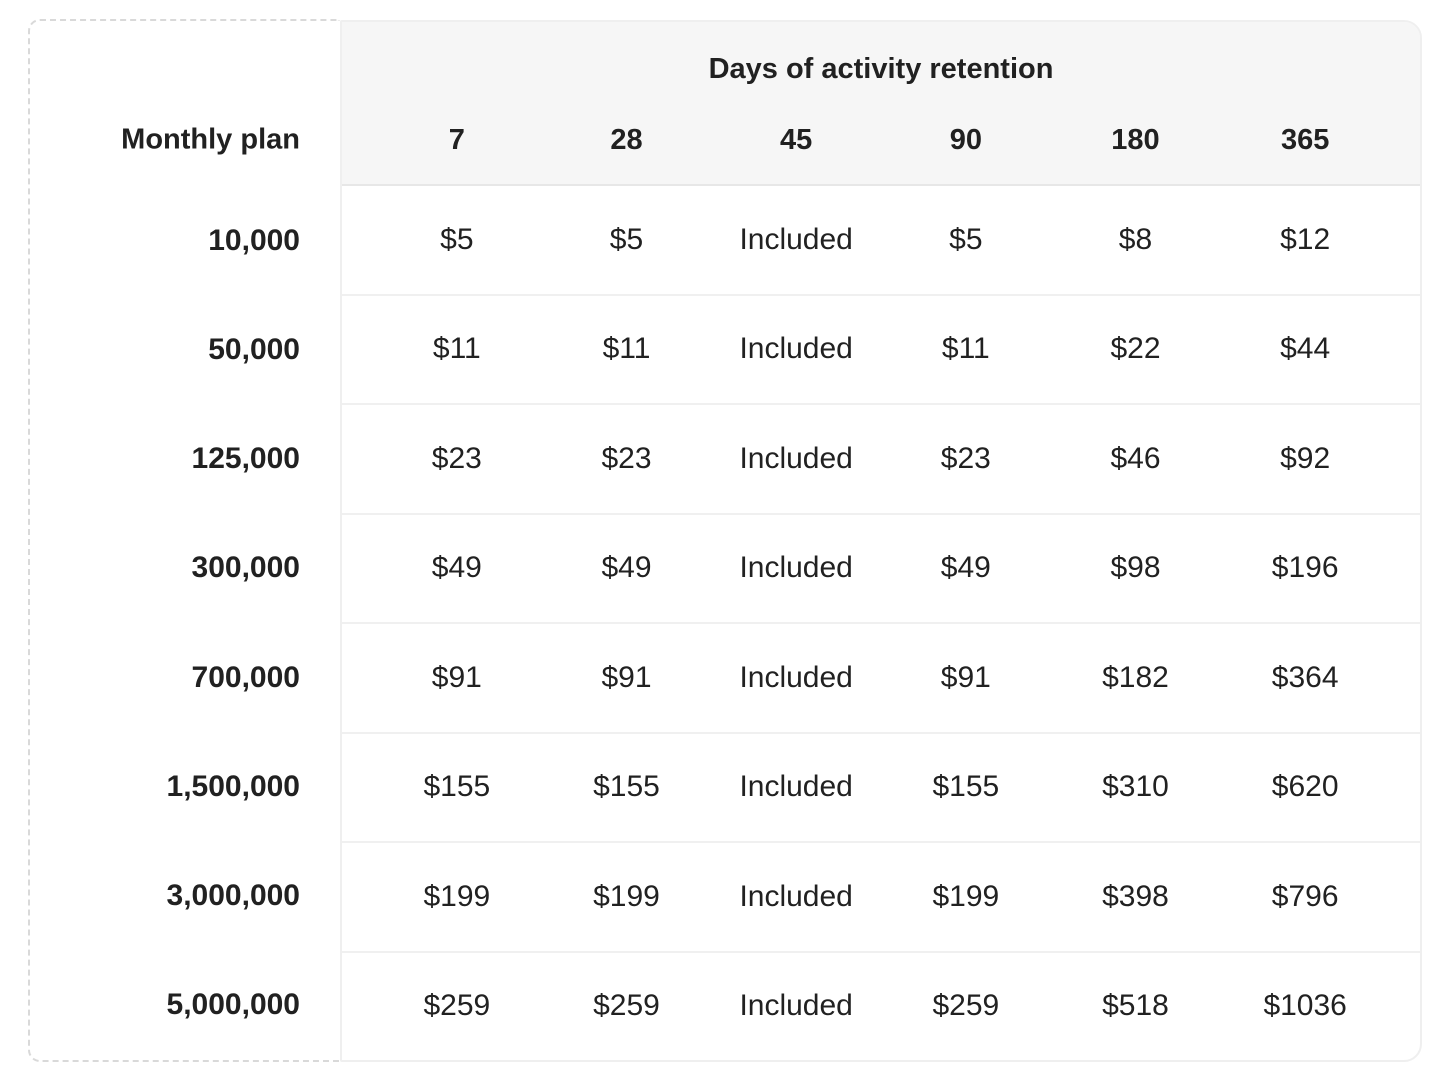 Image resolution: width=1450 pixels, height=1084 pixels. Describe the element at coordinates (1305, 677) in the screenshot. I see `price-cell: $364` at that location.